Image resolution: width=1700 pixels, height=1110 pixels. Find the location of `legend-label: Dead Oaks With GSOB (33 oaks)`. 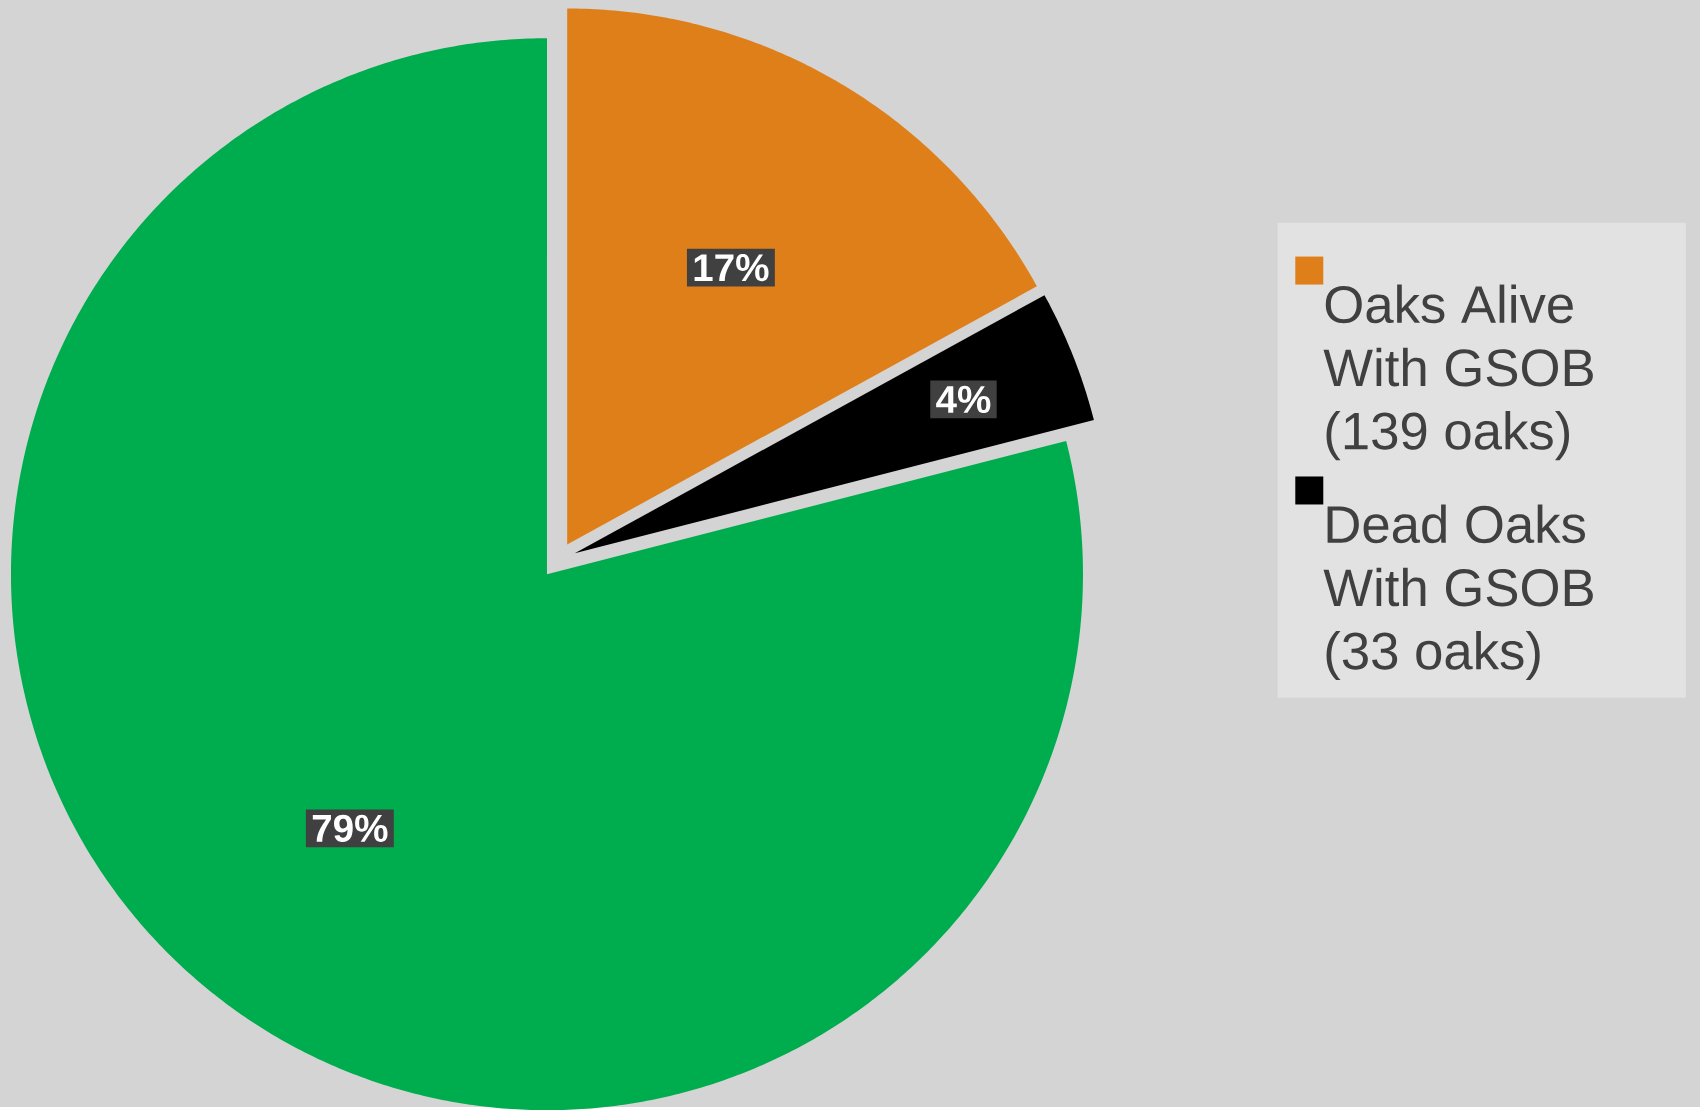

legend-label: Dead Oaks With GSOB (33 oaks) is located at coordinates (1458, 592).